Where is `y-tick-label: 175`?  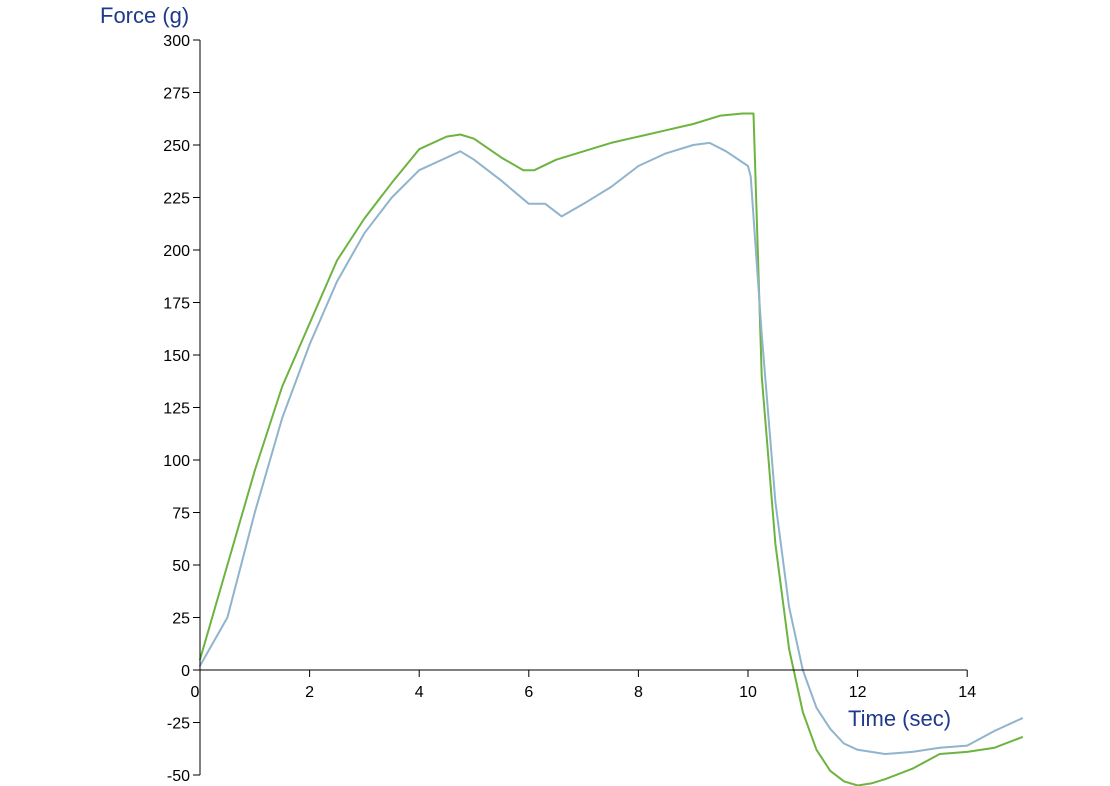 y-tick-label: 175 is located at coordinates (176, 304).